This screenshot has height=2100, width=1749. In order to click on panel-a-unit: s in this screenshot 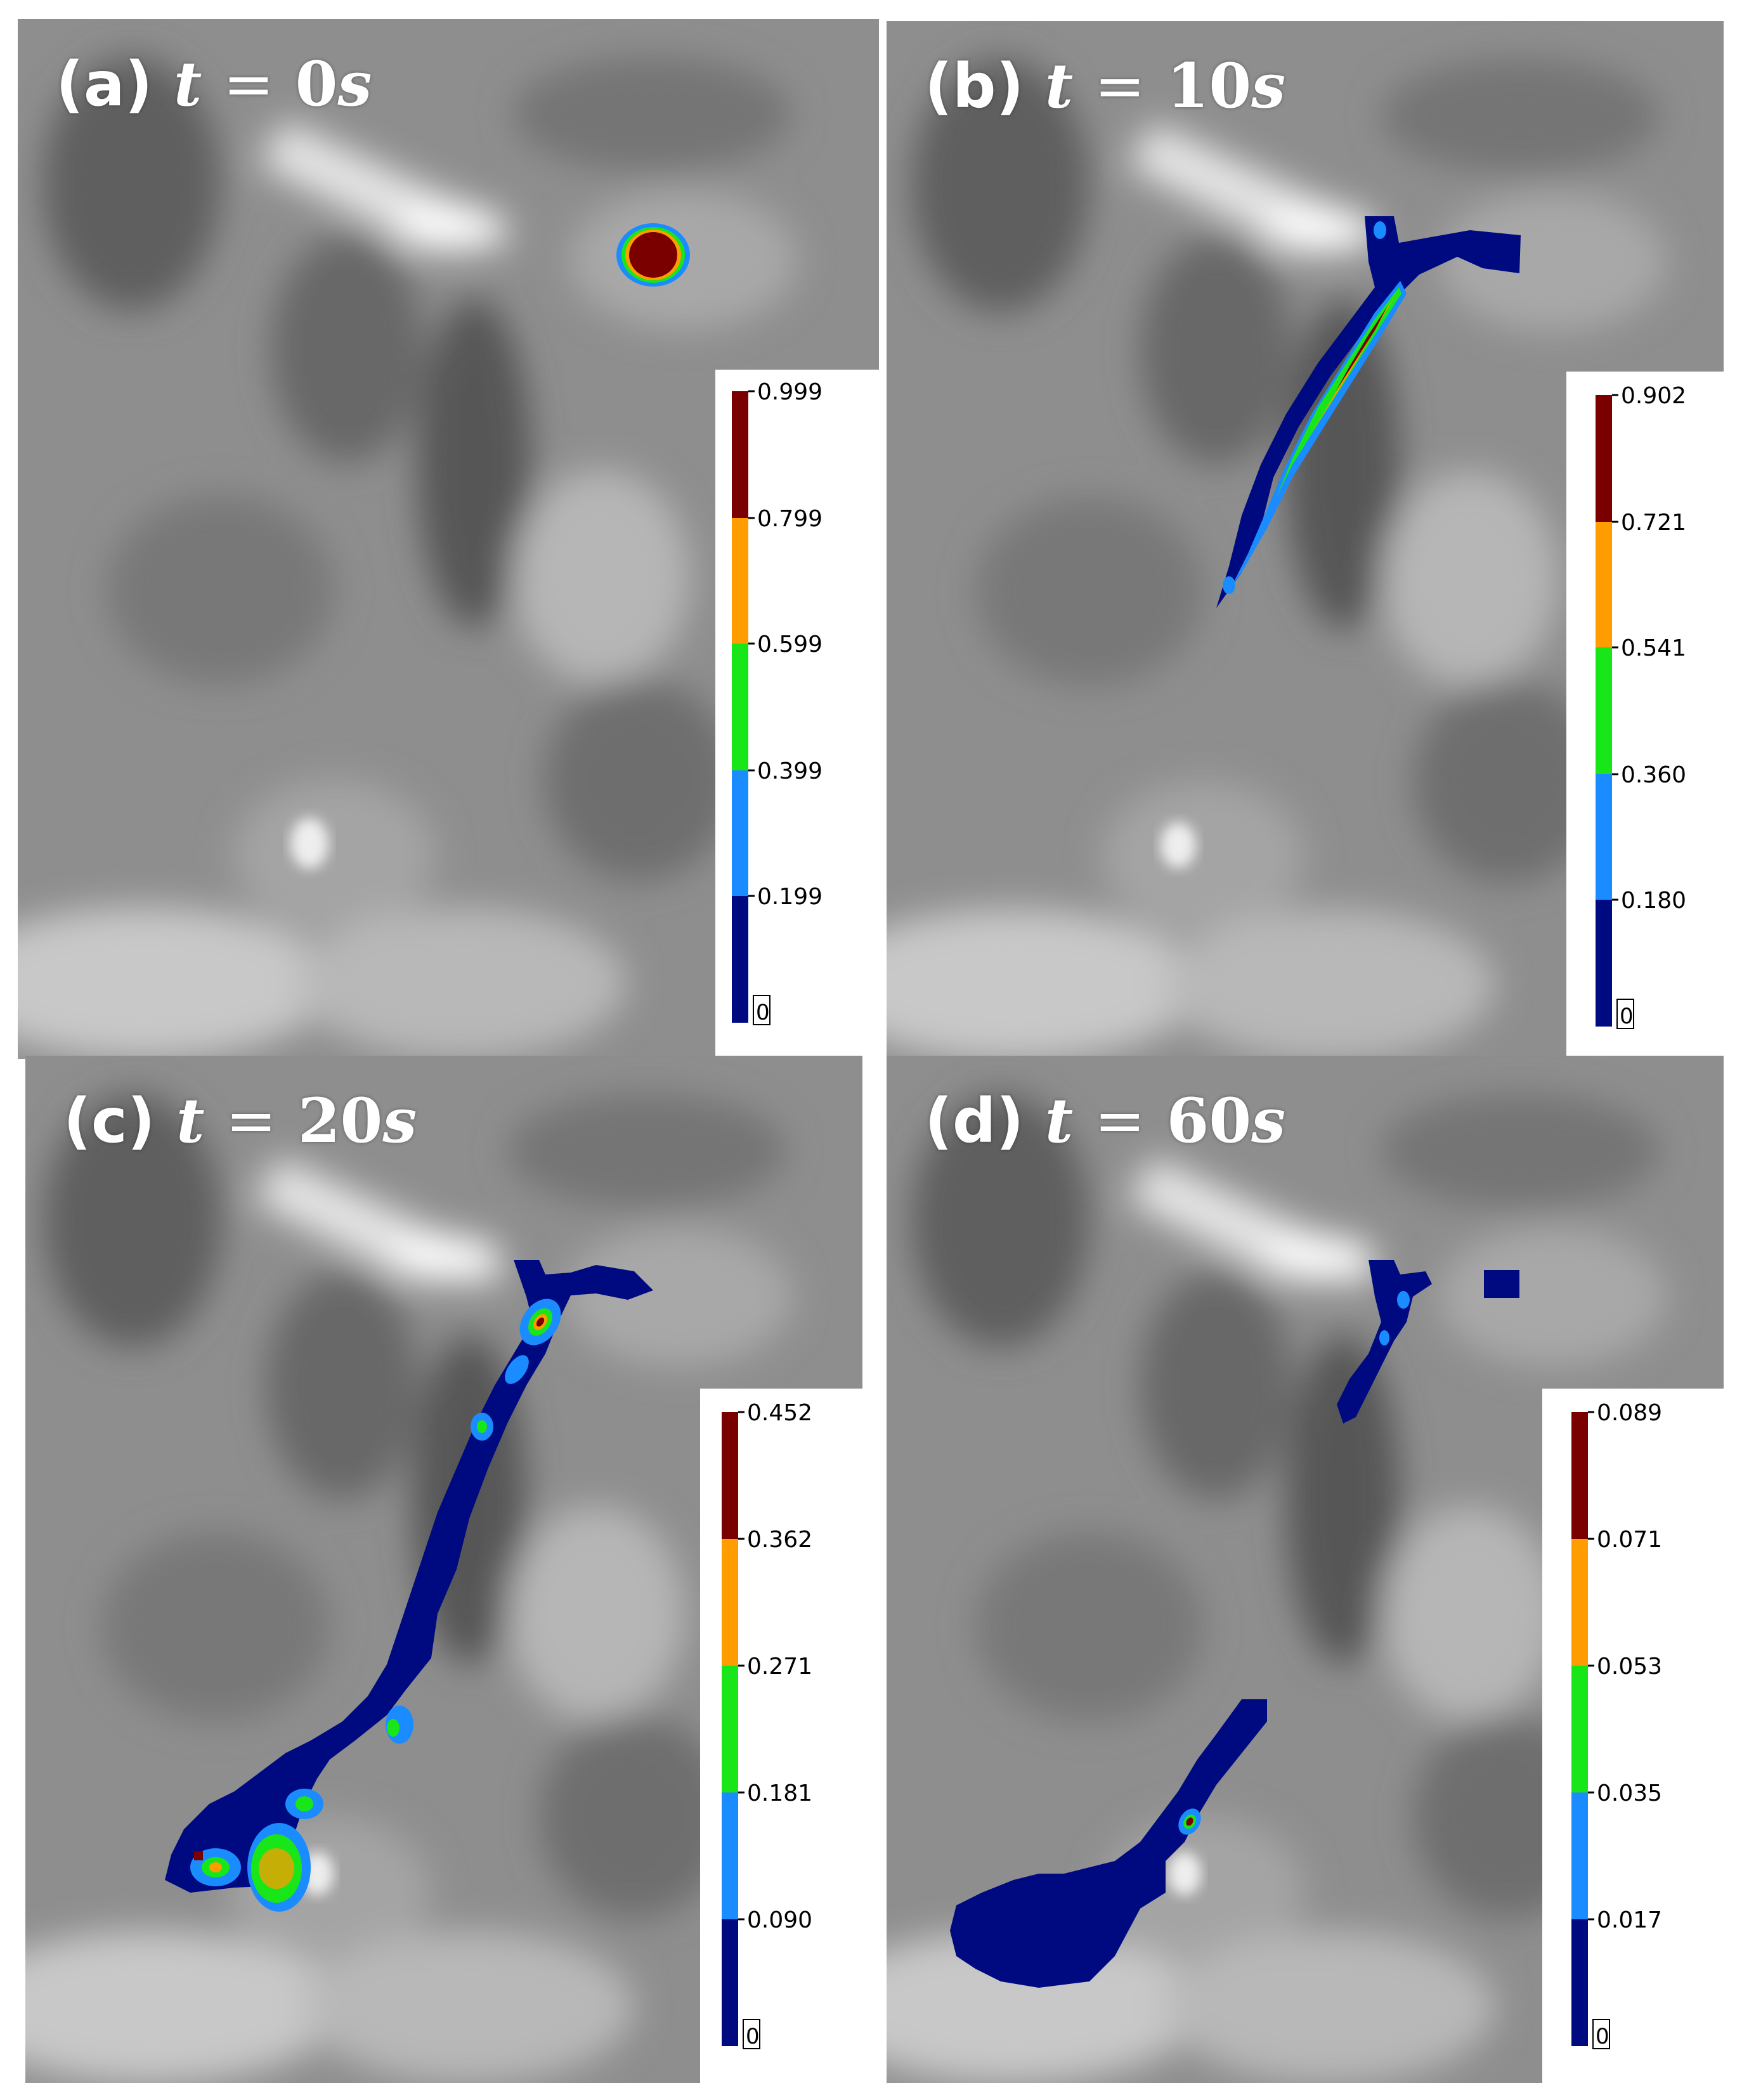, I will do `click(354, 84)`.